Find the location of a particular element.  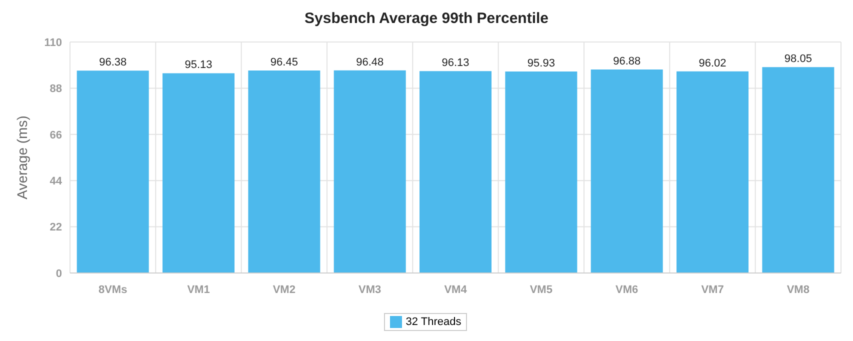

x-tick-label: VM3 is located at coordinates (370, 290).